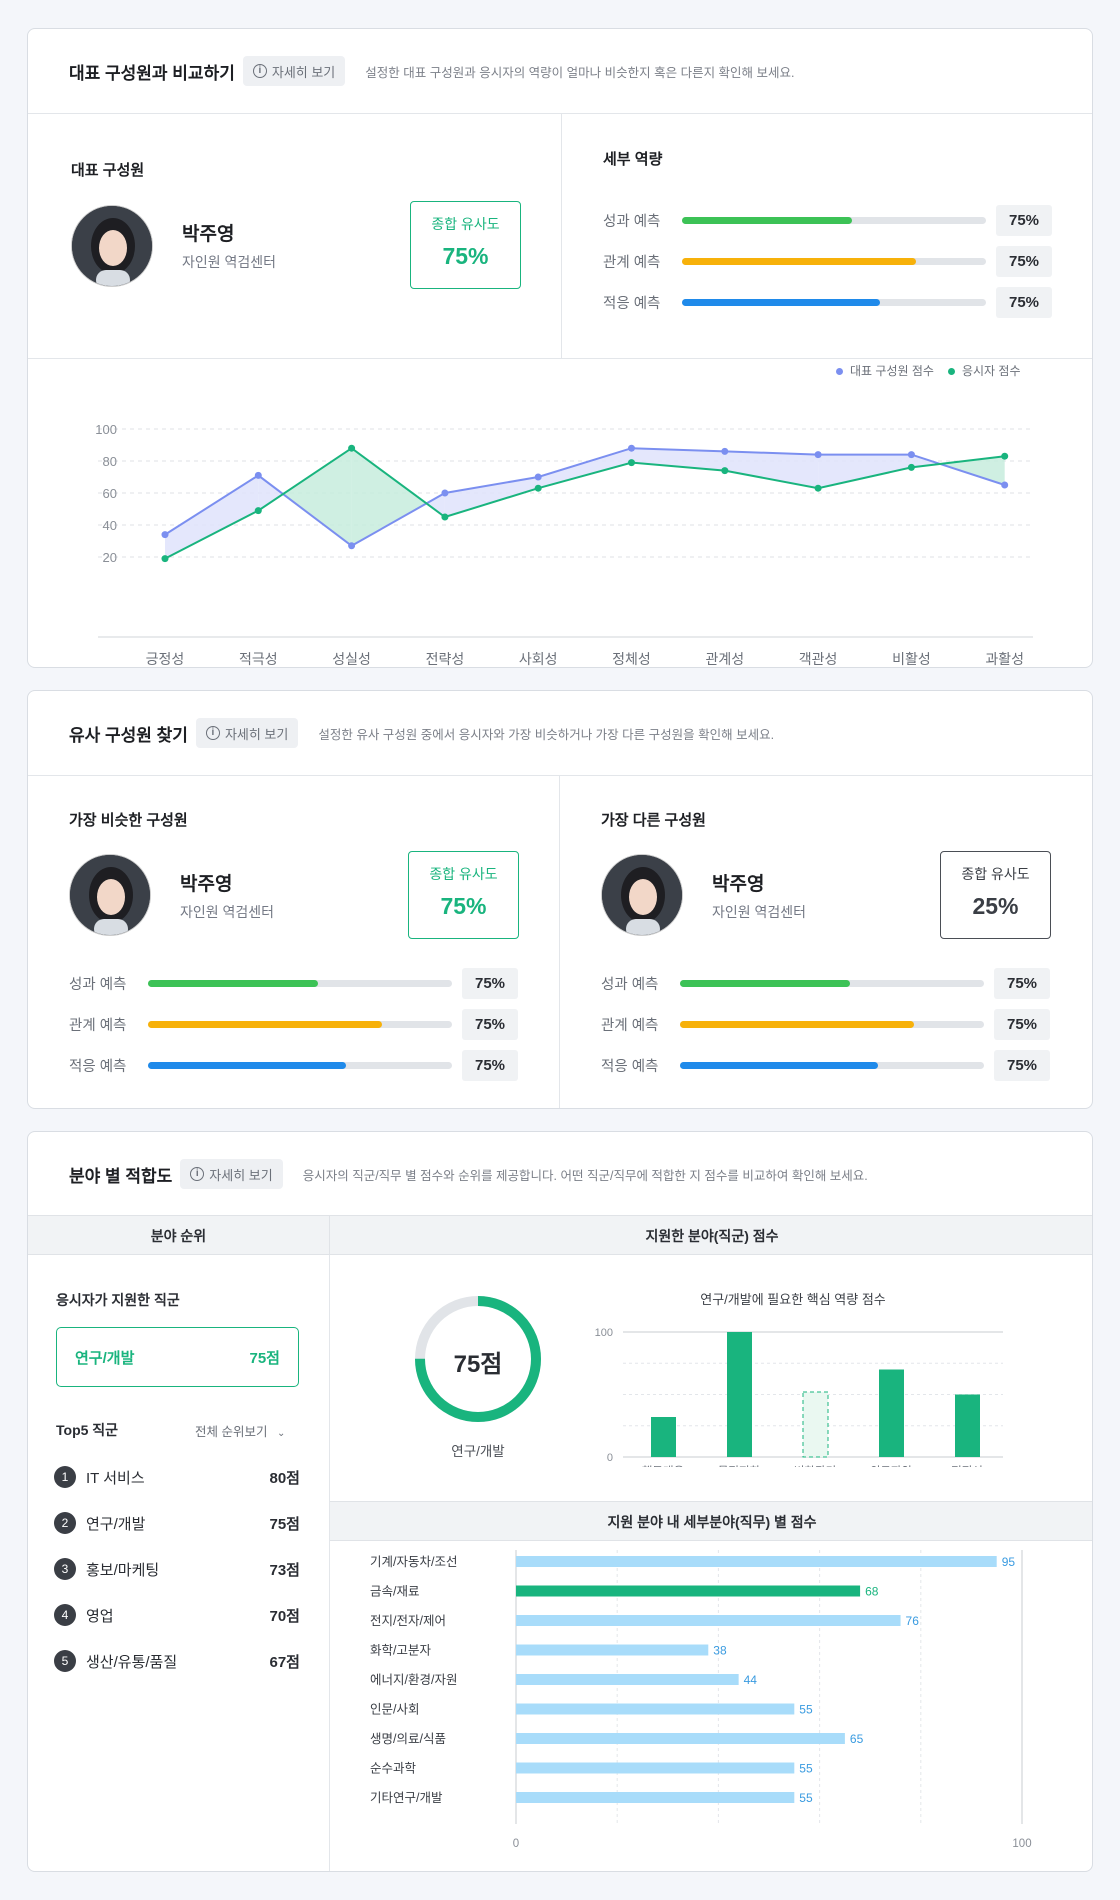 The height and width of the screenshot is (1900, 1120). Describe the element at coordinates (967, 1466) in the screenshot. I see `core-bar-label: 정직성` at that location.